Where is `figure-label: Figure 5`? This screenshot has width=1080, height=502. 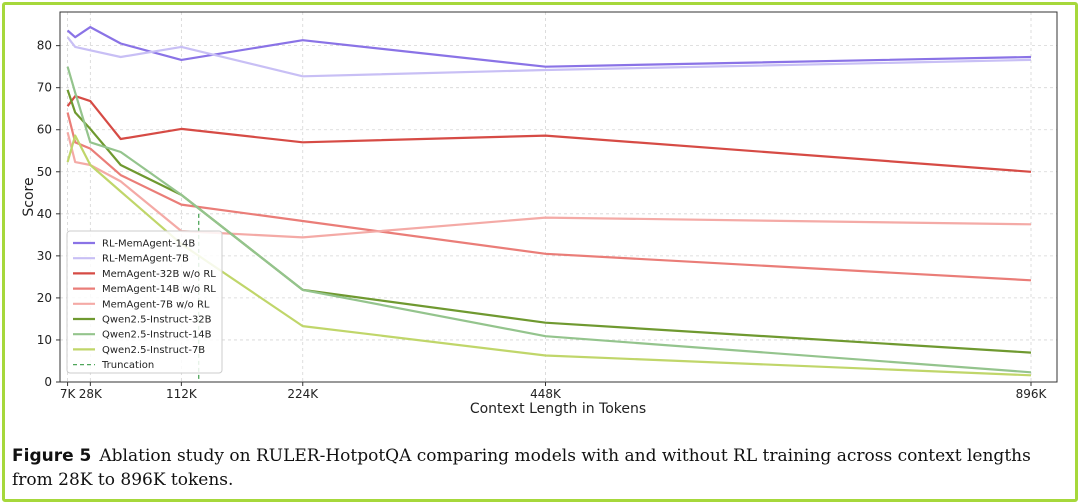 figure-label: Figure 5 is located at coordinates (52, 456).